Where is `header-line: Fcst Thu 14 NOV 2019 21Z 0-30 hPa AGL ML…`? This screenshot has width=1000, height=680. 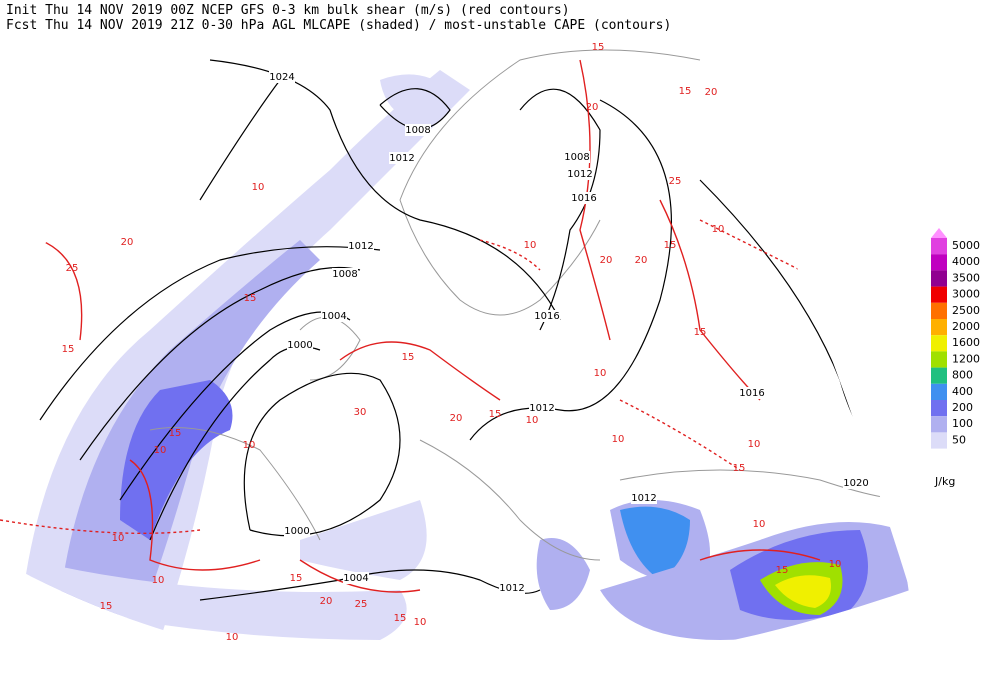
header-line: Fcst Thu 14 NOV 2019 21Z 0-30 hPa AGL ML… is located at coordinates (338, 25).